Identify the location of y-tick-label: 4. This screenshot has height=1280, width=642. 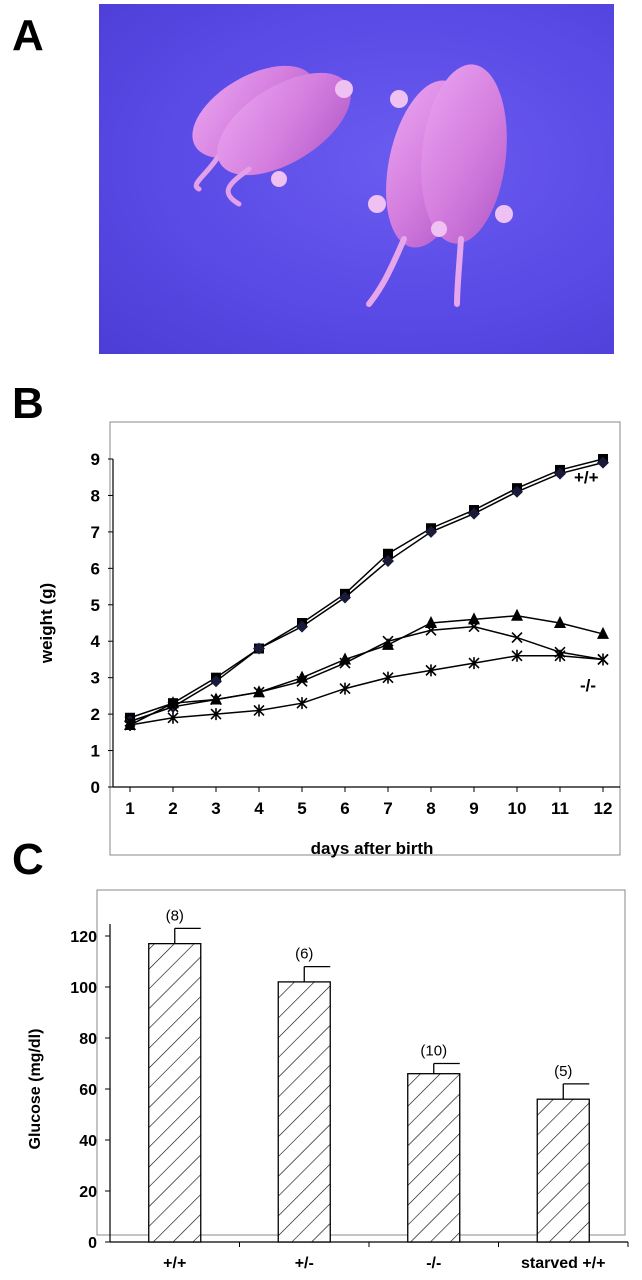
(96, 641).